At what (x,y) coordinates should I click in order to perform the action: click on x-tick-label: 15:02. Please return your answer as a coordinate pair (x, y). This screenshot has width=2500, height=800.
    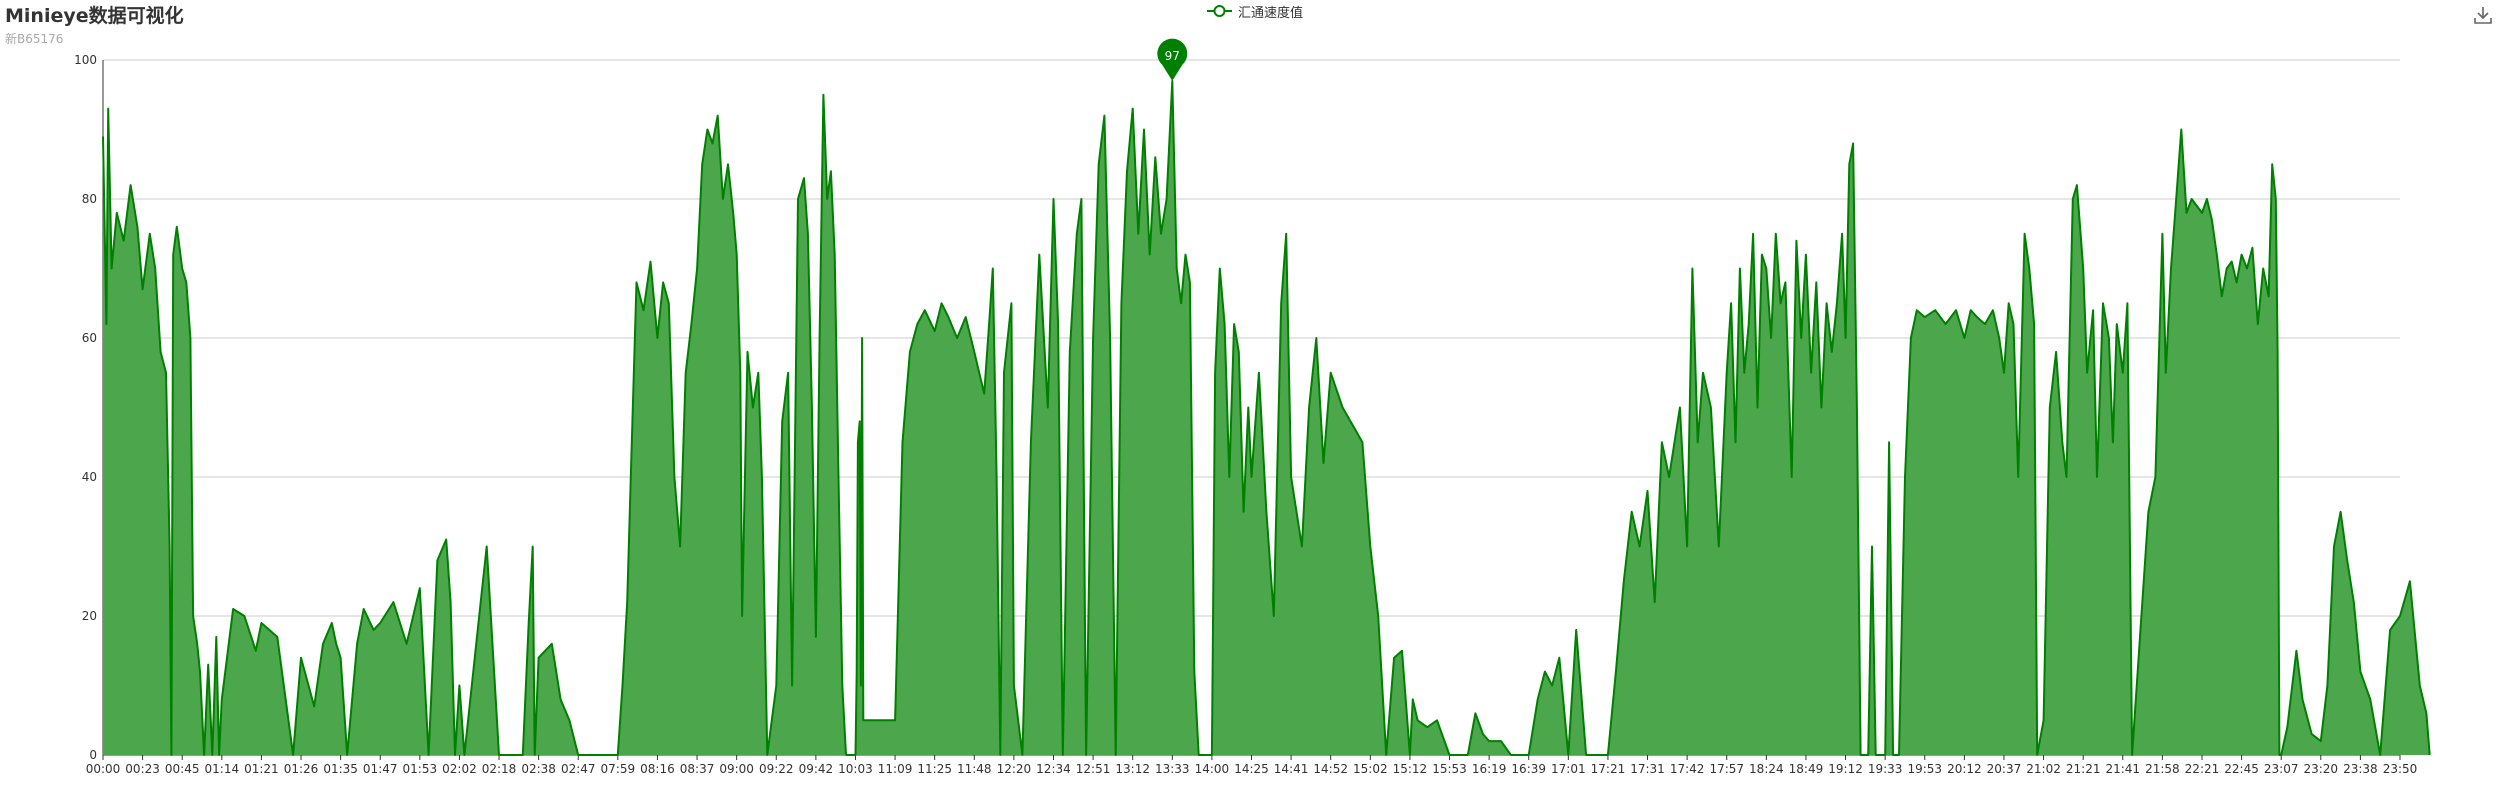
    Looking at the image, I should click on (1370, 769).